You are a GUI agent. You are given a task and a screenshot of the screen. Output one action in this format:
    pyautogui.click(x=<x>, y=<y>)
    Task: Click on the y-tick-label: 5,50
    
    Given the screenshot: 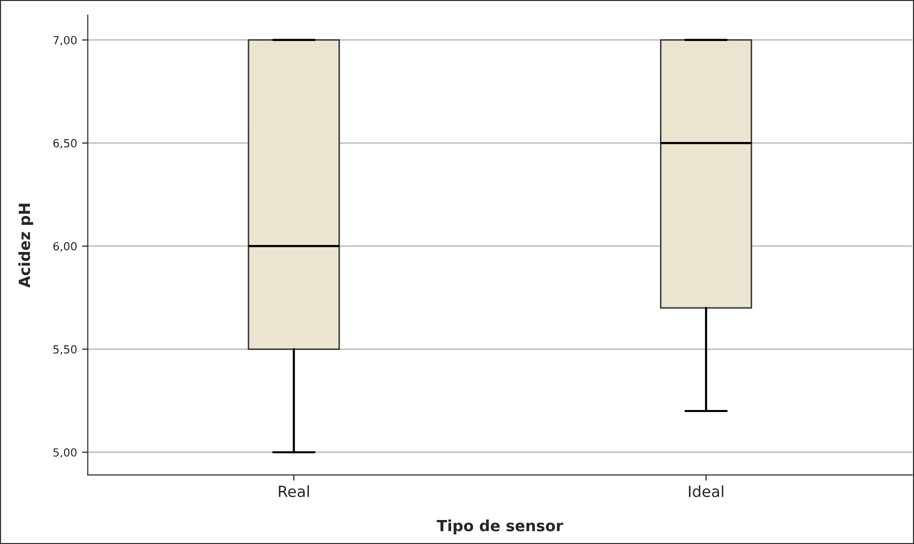 What is the action you would take?
    pyautogui.click(x=65, y=350)
    